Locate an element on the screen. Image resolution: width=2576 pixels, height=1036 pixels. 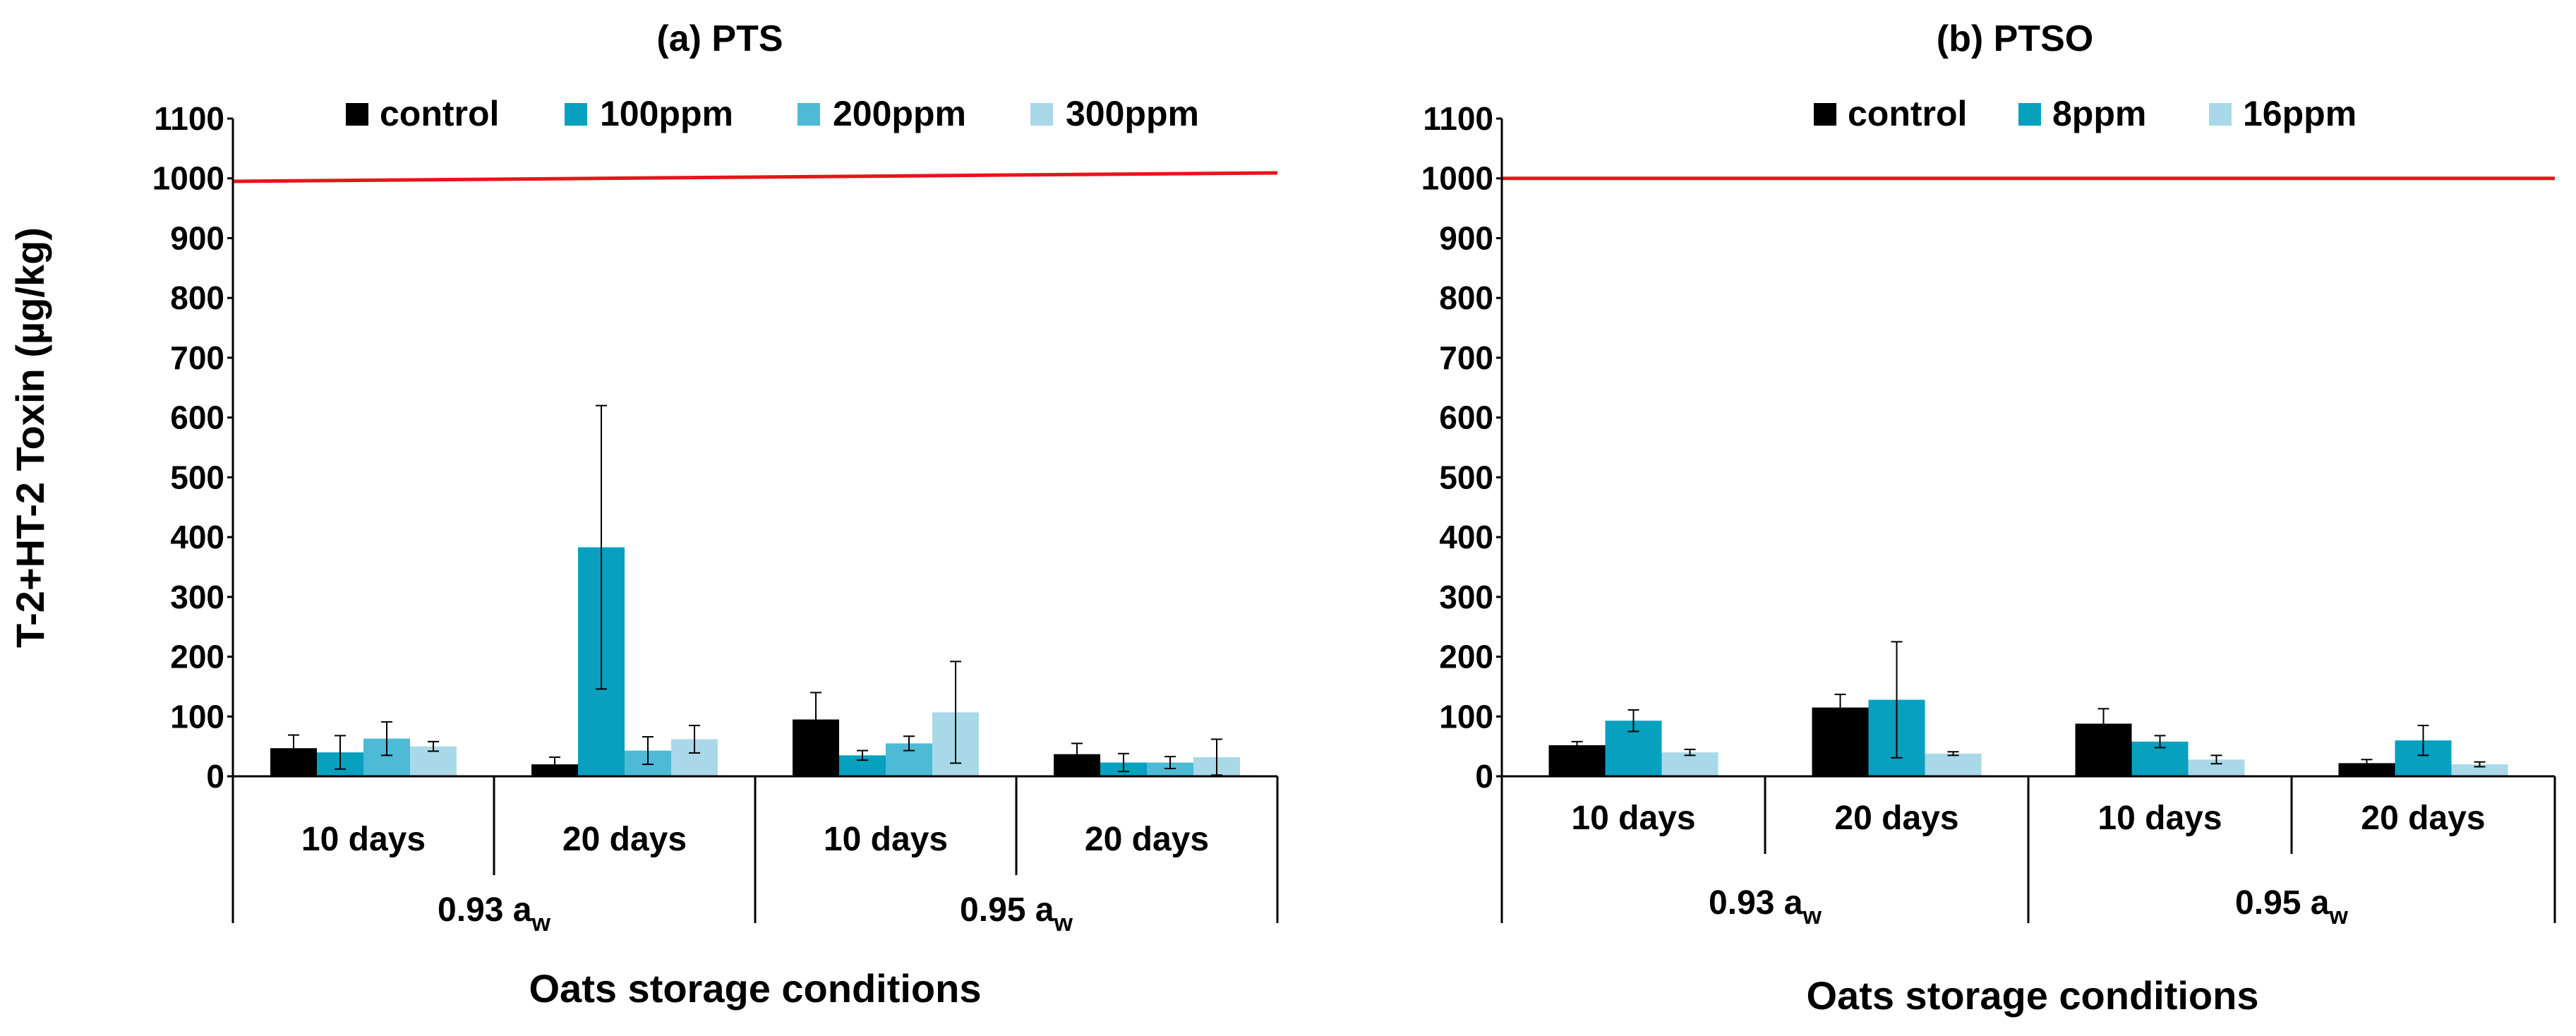
panel-b-legend: control 8ppm 16ppm is located at coordinates (2085, 113).